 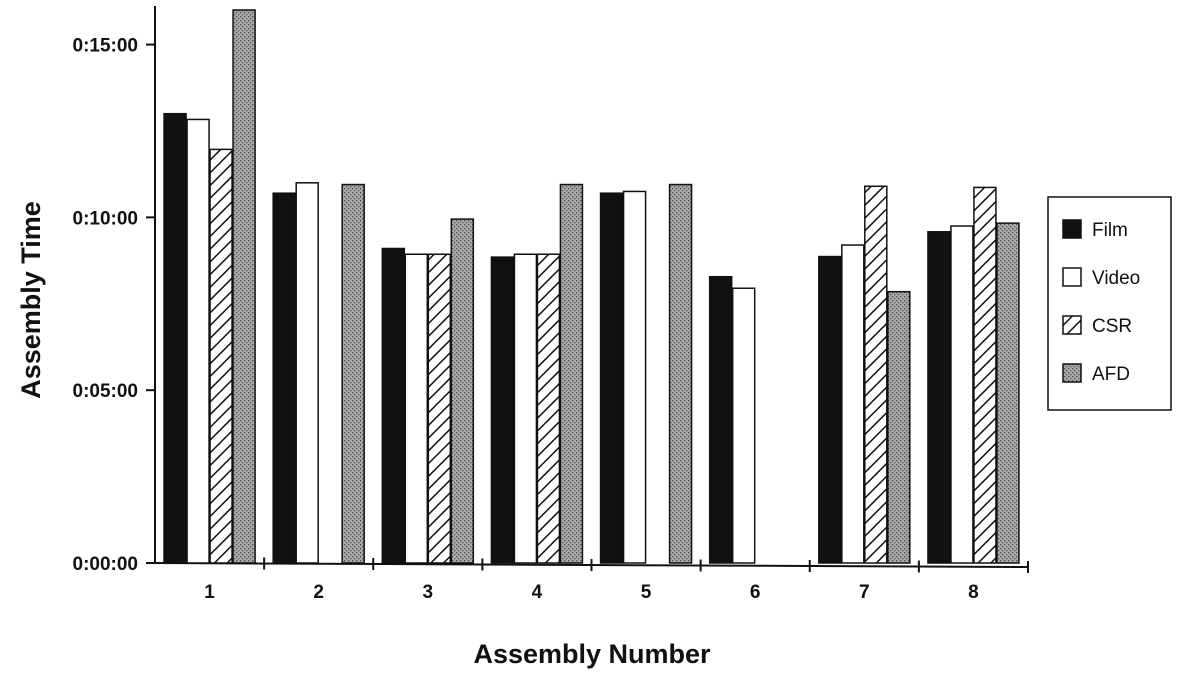 I want to click on y-tick-label: 0:15:00, so click(x=106, y=46).